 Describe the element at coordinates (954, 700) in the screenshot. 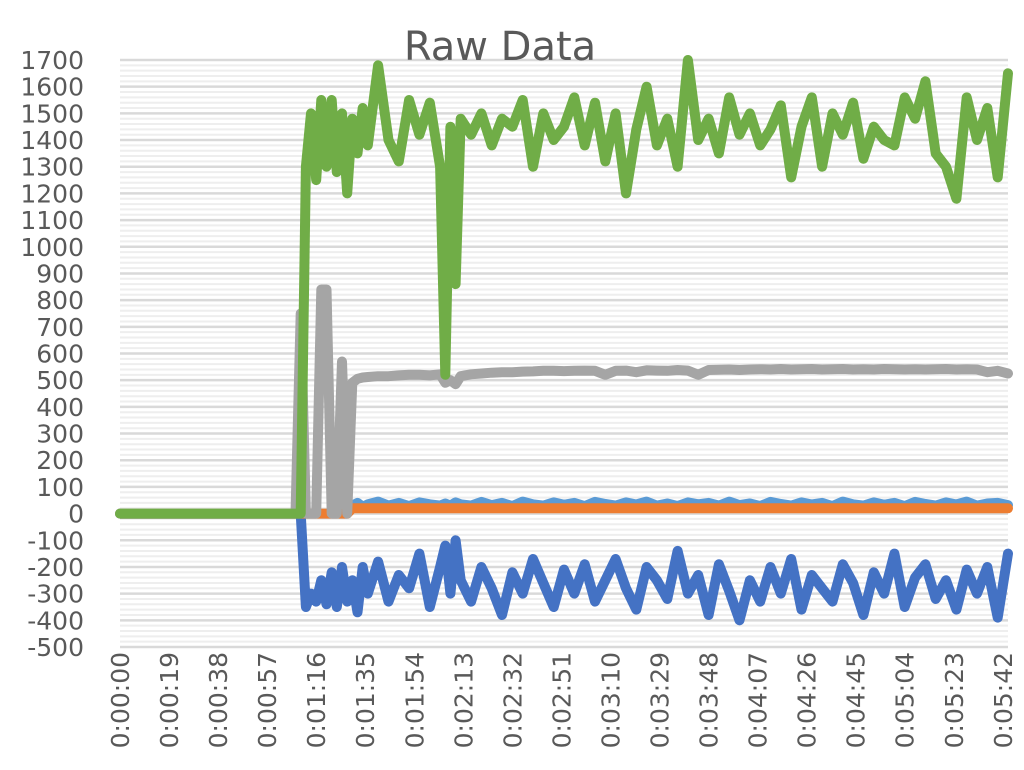

I see `x-tick-label: 0:05:23` at that location.